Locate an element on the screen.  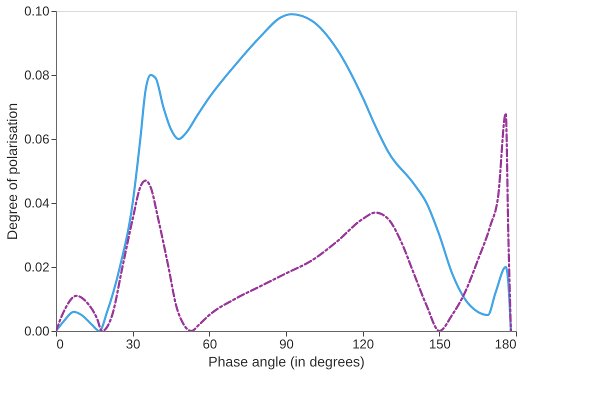
x-tick-label: 90 is located at coordinates (286, 344).